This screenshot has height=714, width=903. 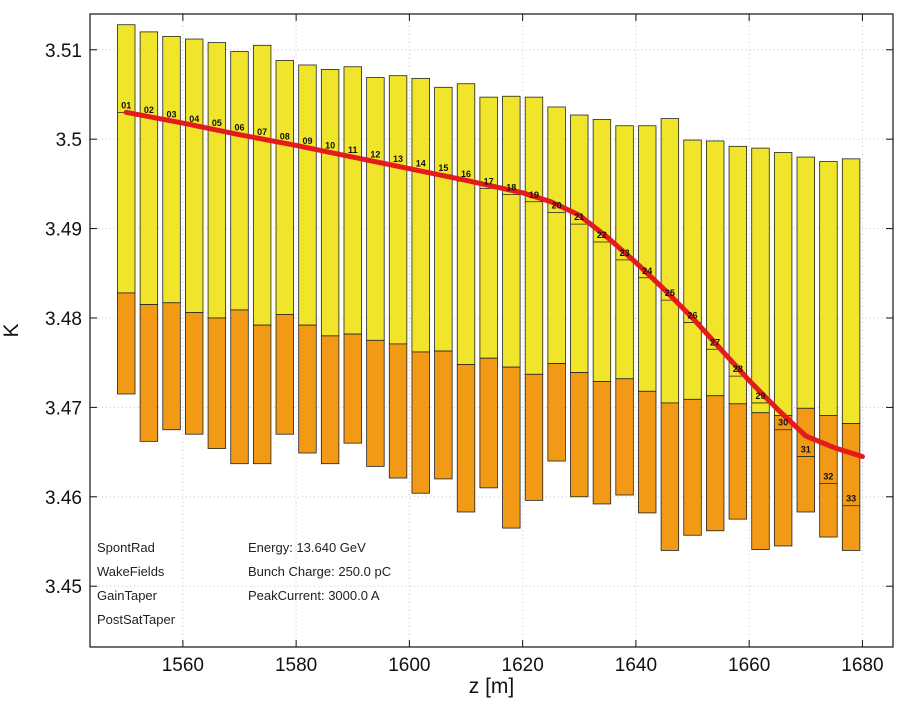 What do you see at coordinates (760, 396) in the screenshot?
I see `segment-label: 29` at bounding box center [760, 396].